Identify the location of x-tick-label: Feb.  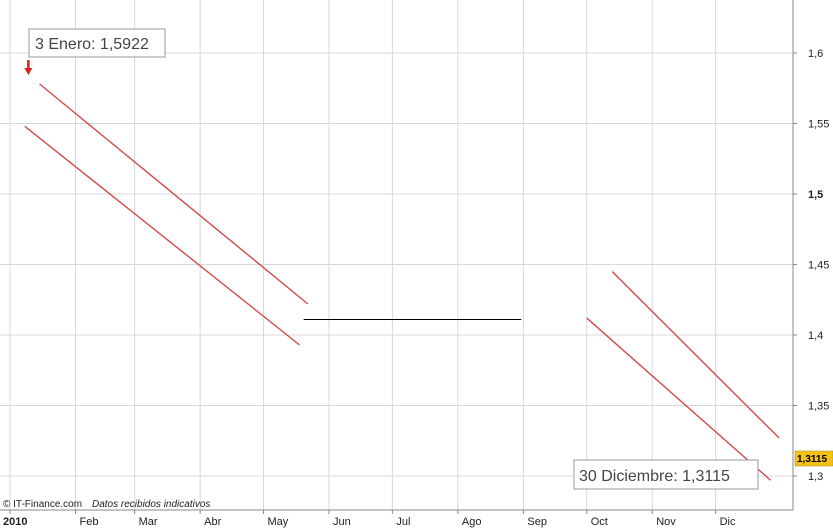
(88, 522).